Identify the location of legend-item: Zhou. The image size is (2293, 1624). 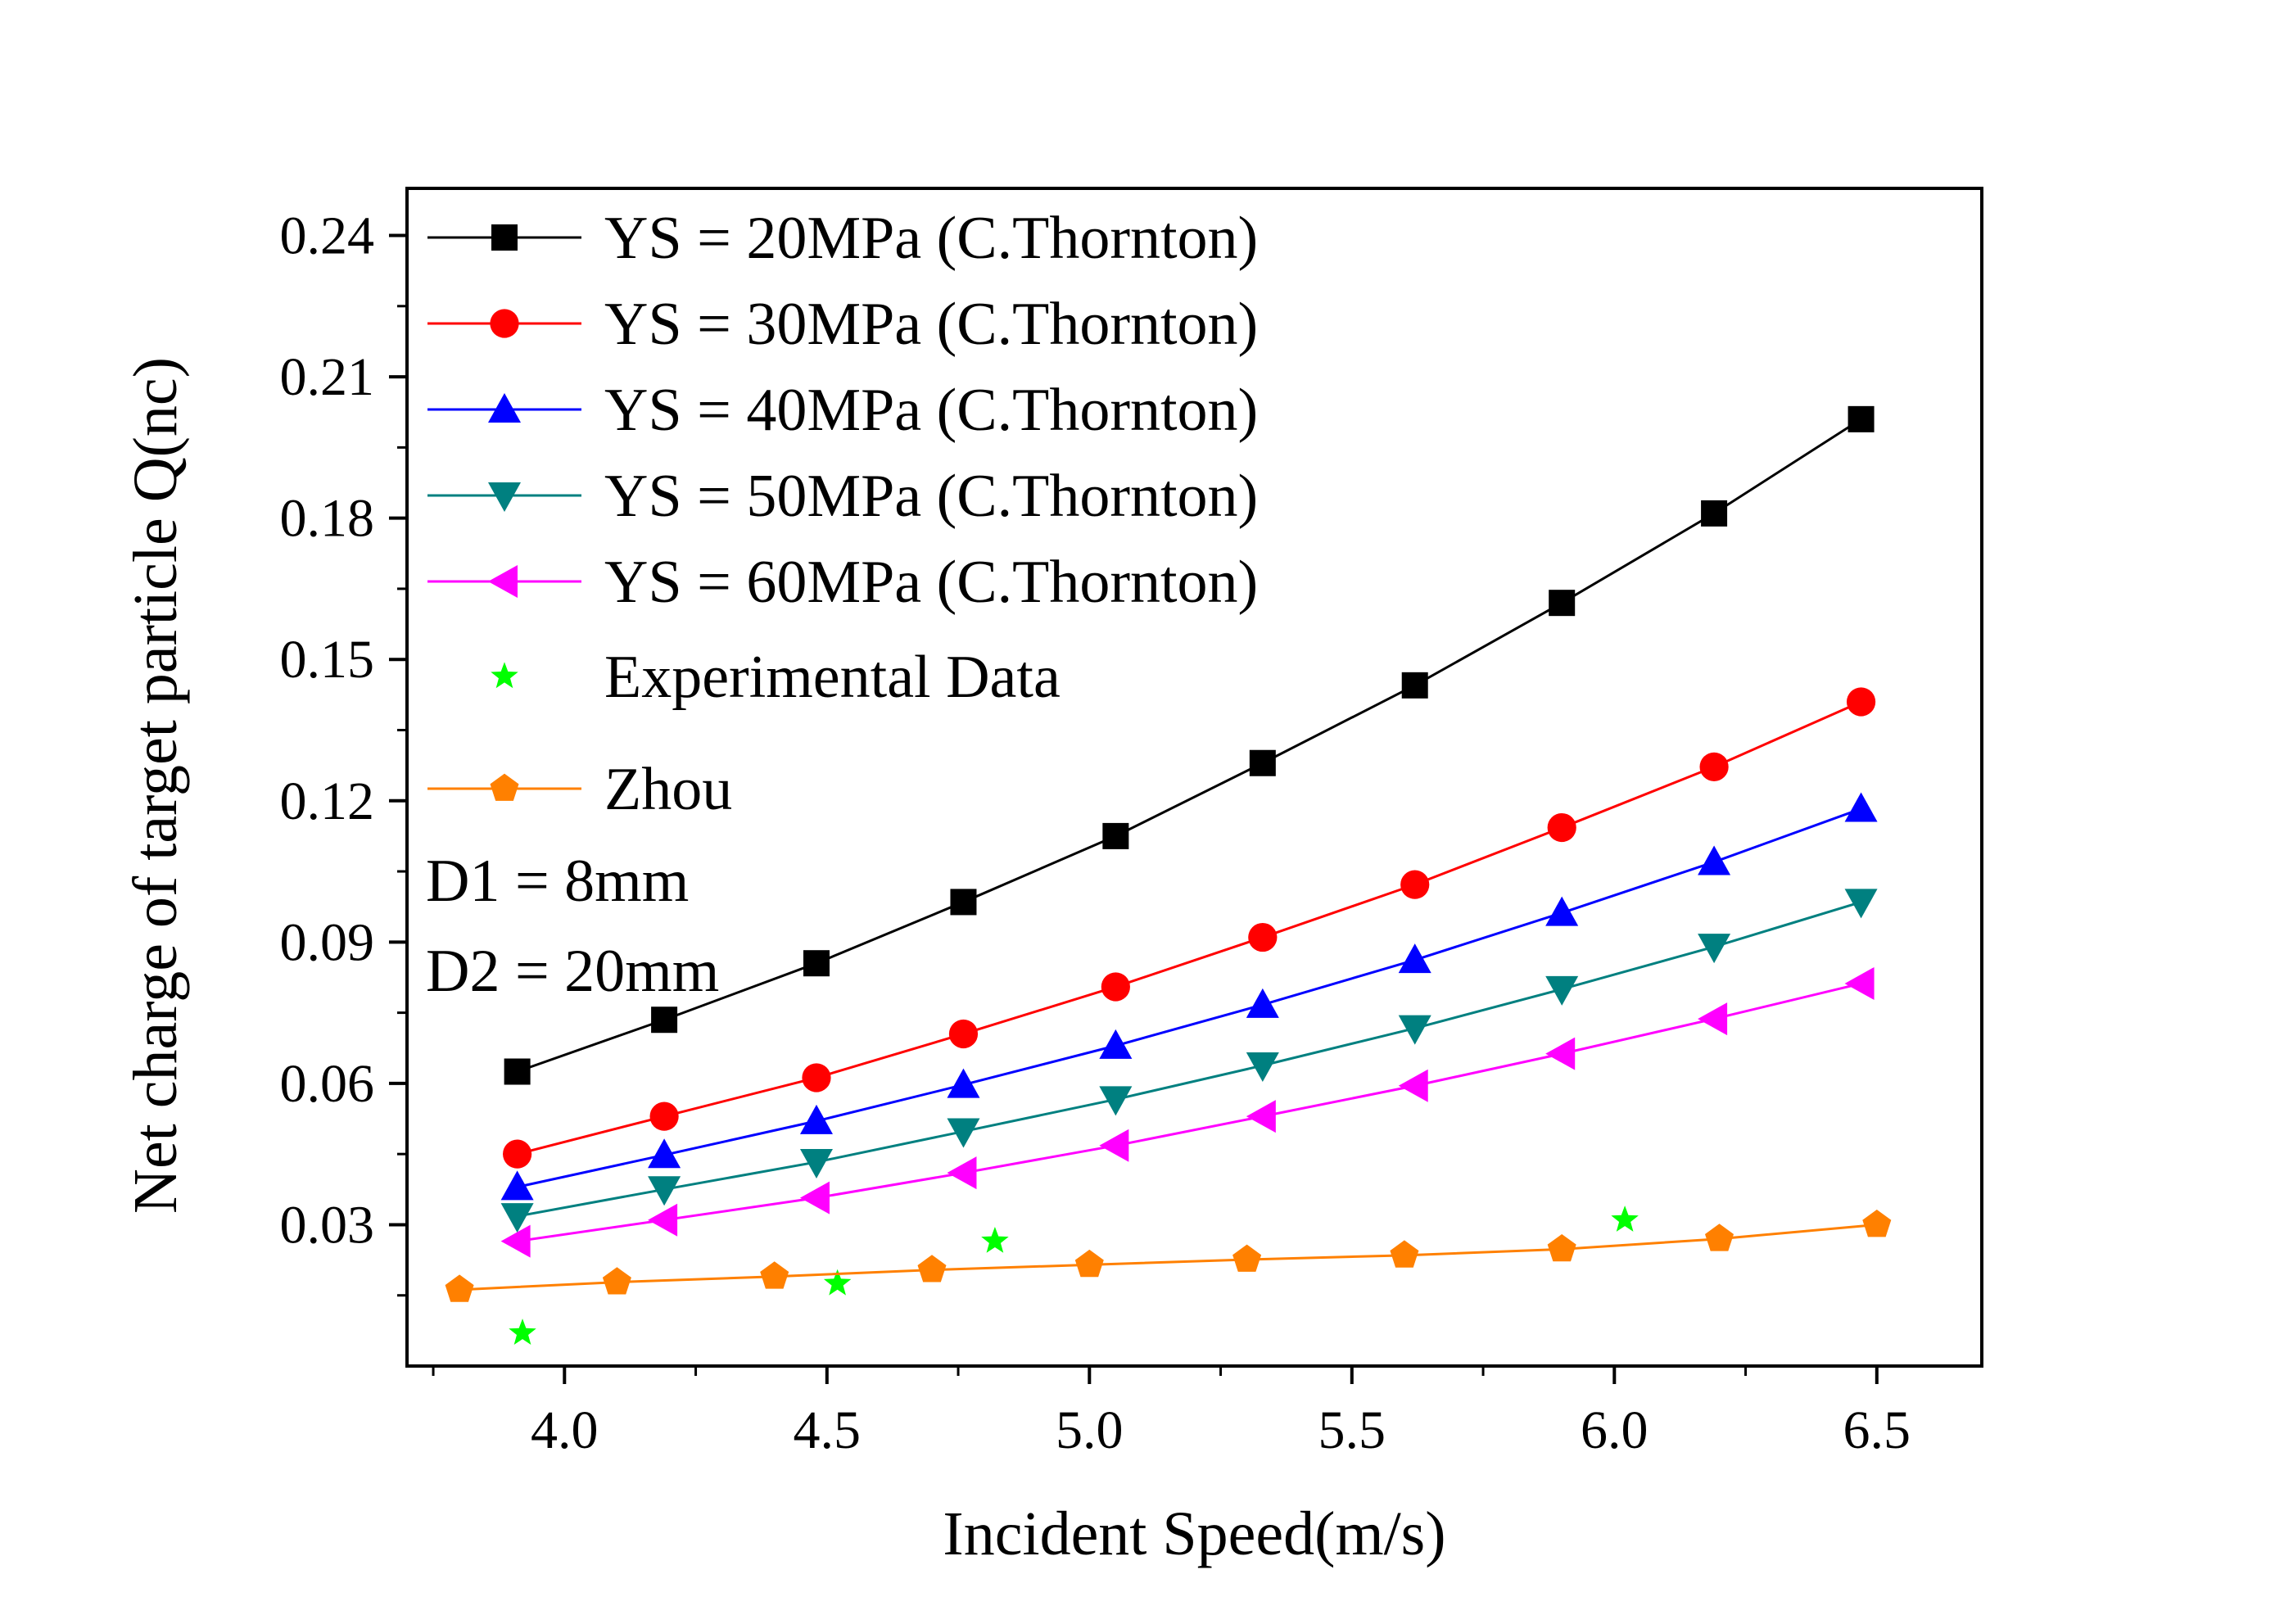
(579, 789).